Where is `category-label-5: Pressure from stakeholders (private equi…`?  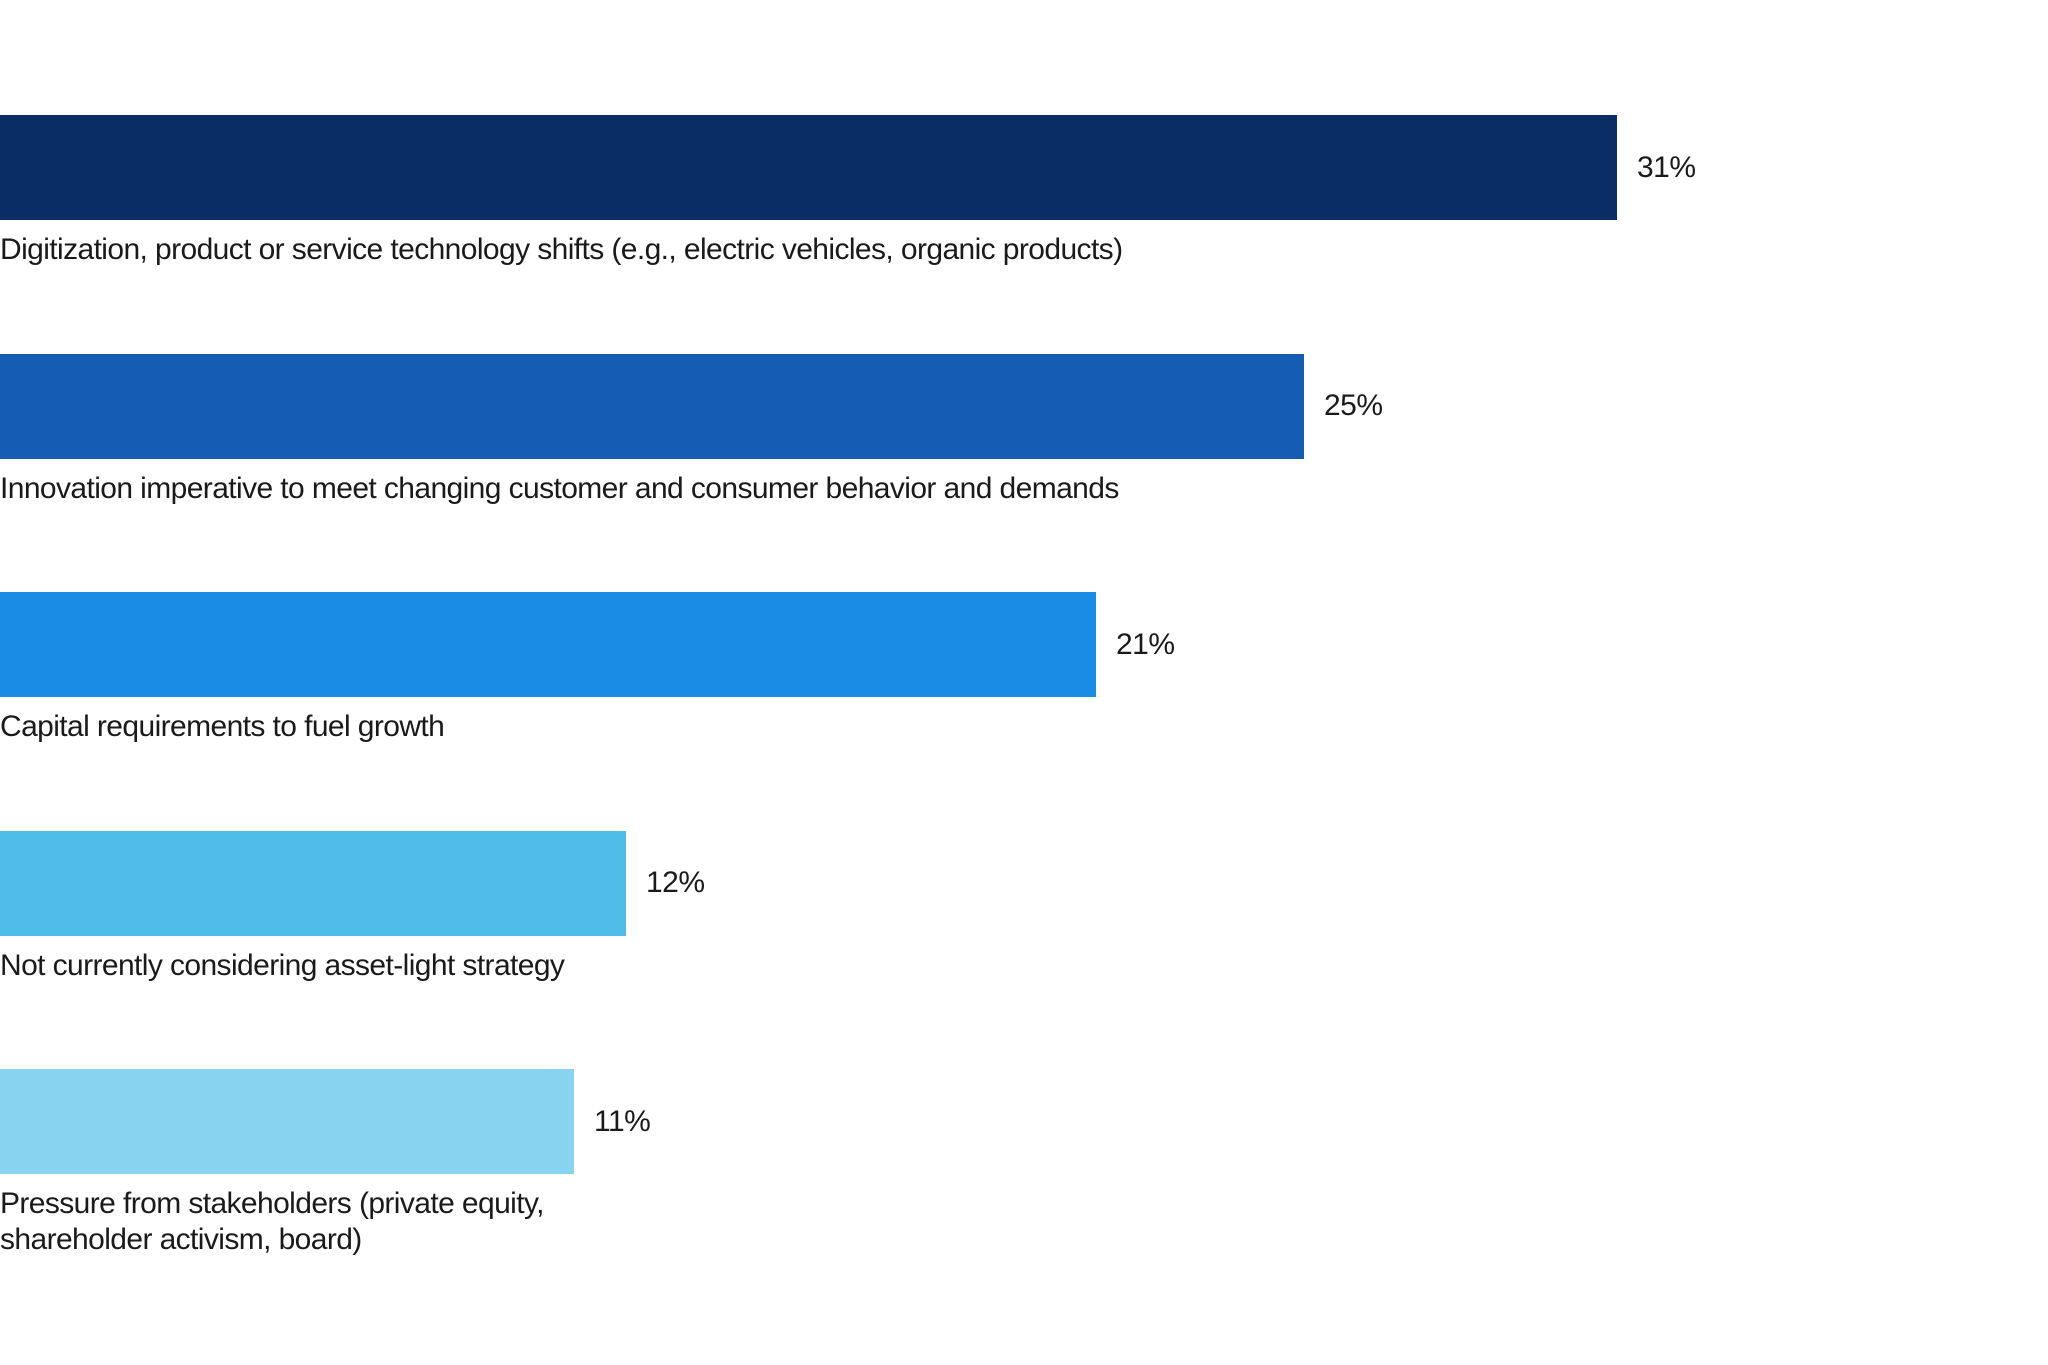
category-label-5: Pressure from stakeholders (private equi… is located at coordinates (272, 1221).